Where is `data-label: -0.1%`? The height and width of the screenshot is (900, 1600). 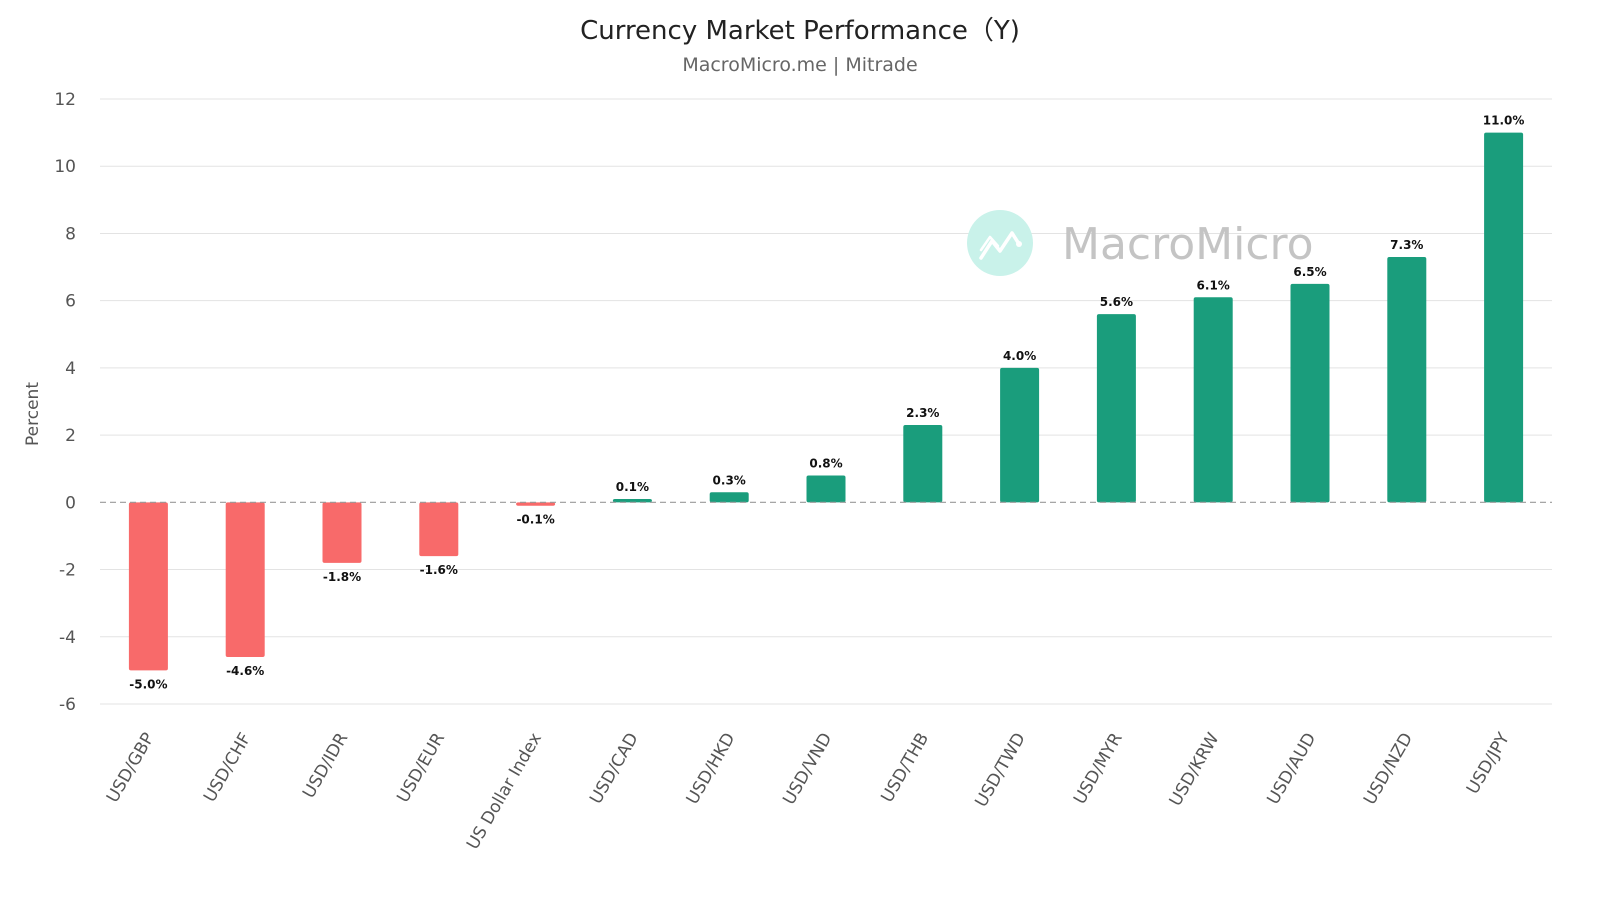 data-label: -0.1% is located at coordinates (535, 520).